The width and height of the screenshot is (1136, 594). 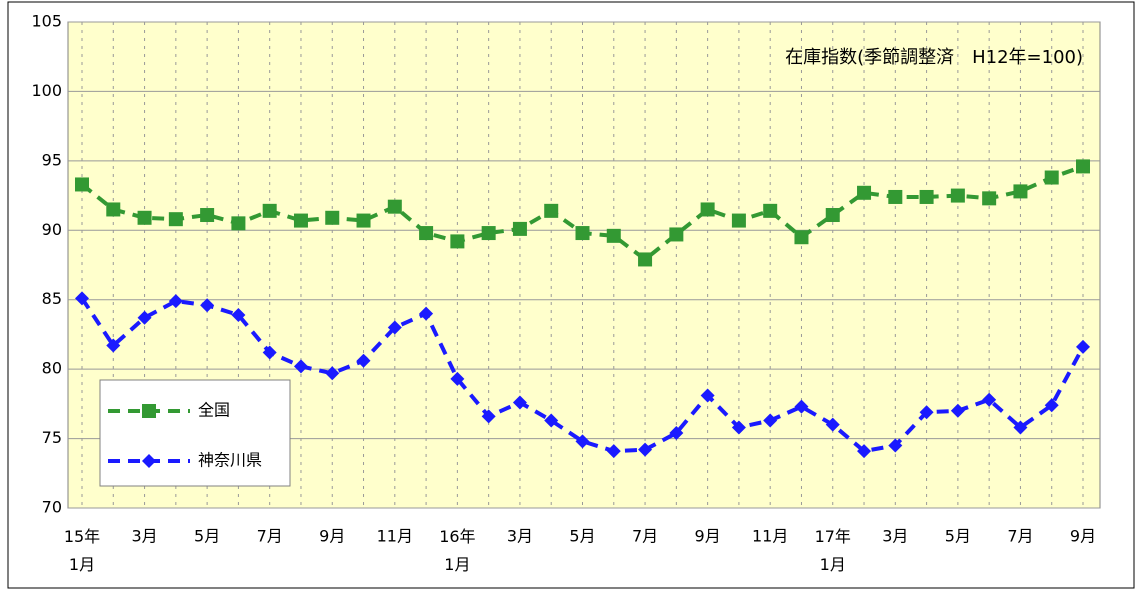 What do you see at coordinates (52, 159) in the screenshot?
I see `y-tick-label: 95` at bounding box center [52, 159].